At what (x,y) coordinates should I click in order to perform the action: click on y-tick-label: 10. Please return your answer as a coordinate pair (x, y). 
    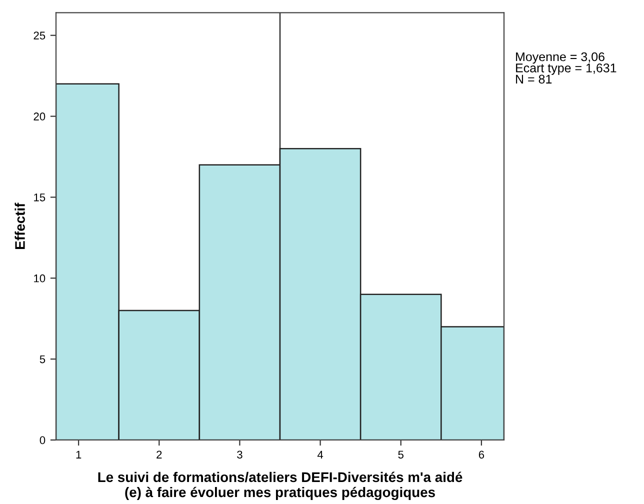
    Looking at the image, I should click on (40, 278).